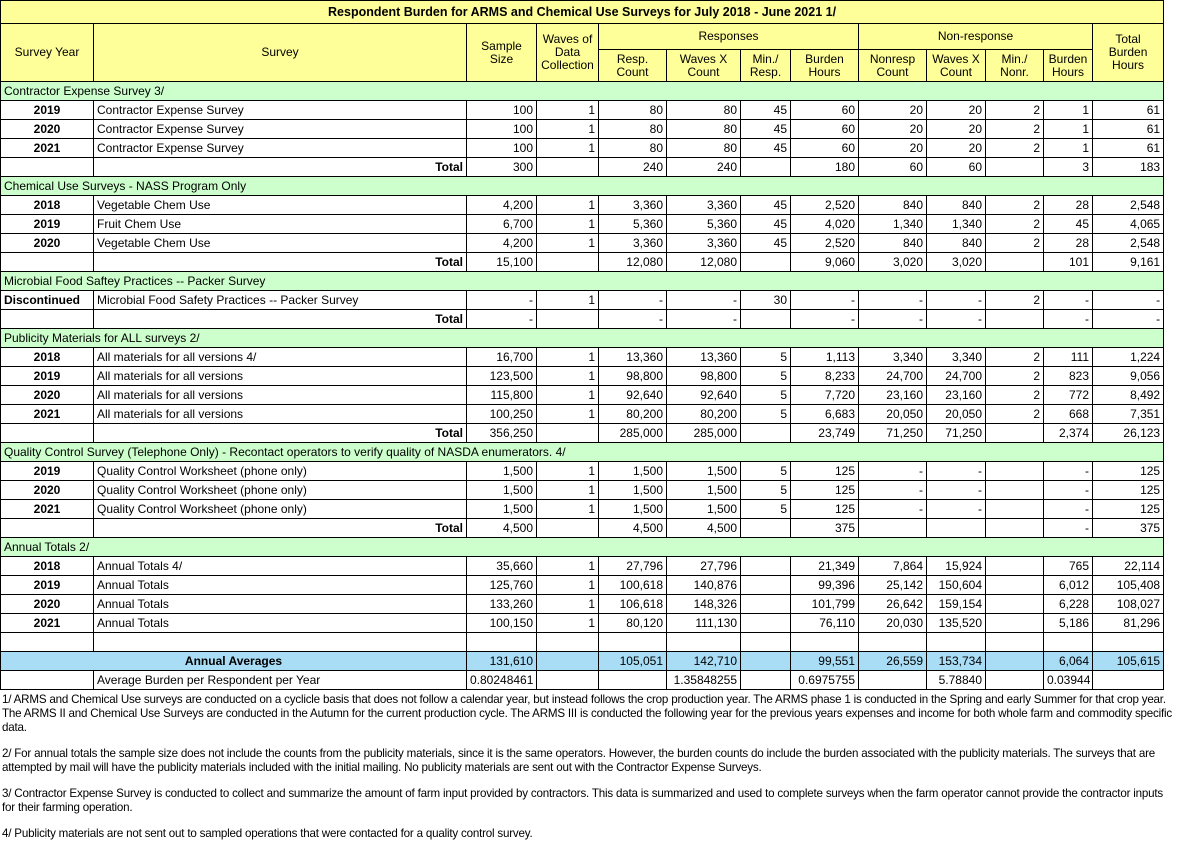  I want to click on row-label: Annual Averages, so click(233, 661).